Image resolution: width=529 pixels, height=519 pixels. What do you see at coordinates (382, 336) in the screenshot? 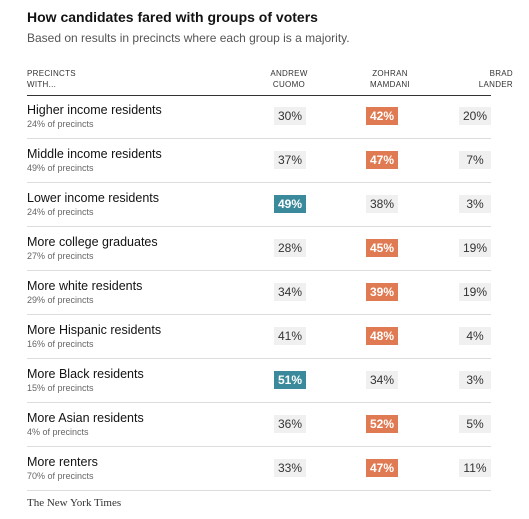
I see `value-mamdani: 48%` at bounding box center [382, 336].